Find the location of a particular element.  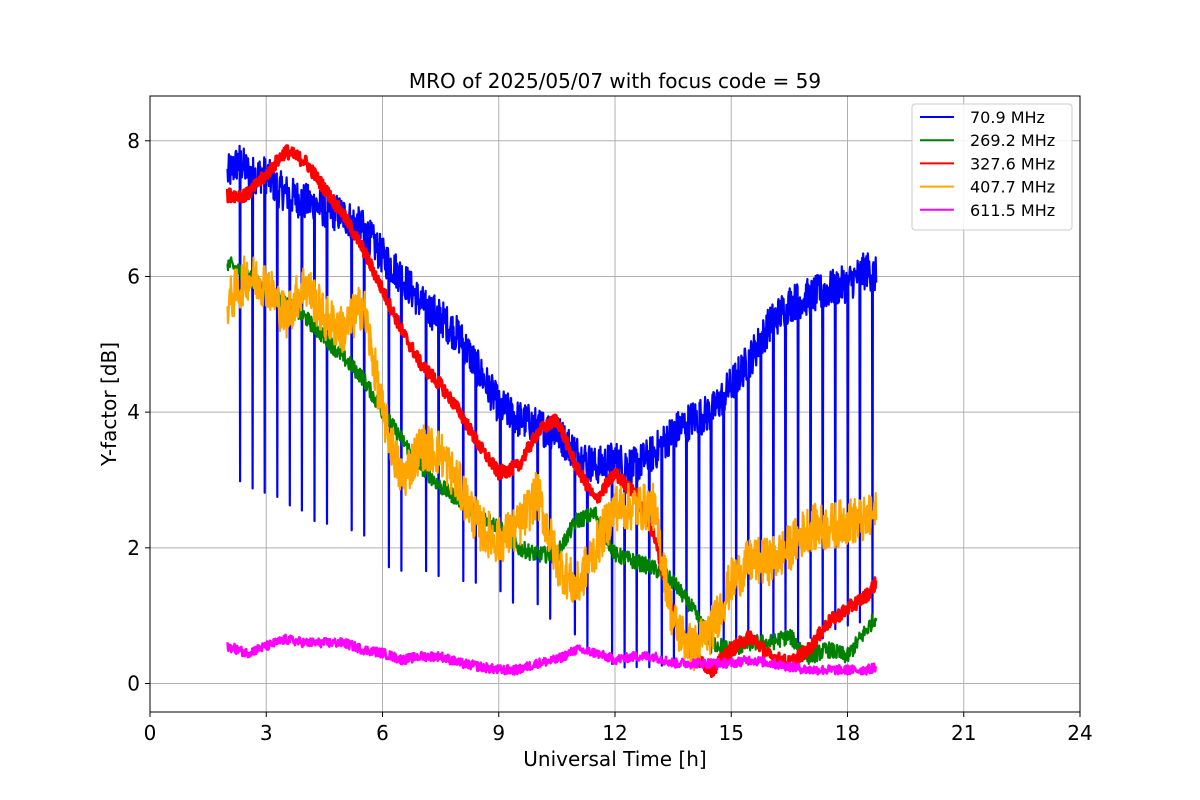

legend-label: 407.7 MHz is located at coordinates (1012, 187).